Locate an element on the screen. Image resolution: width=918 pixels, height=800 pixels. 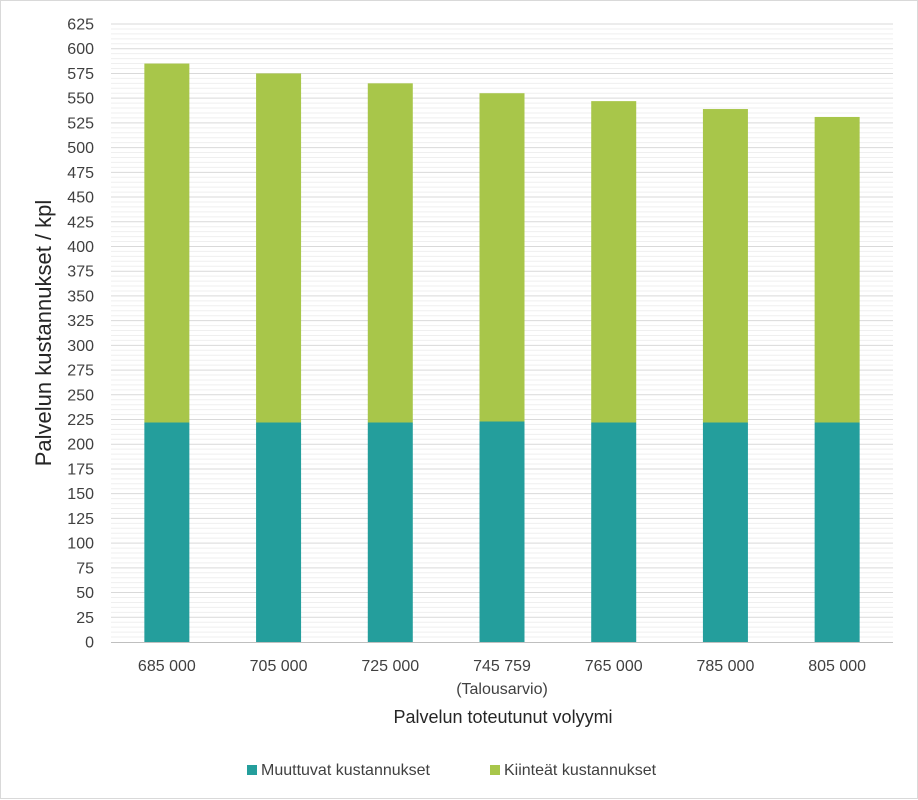
y-tick-label: 375 is located at coordinates (80, 272).